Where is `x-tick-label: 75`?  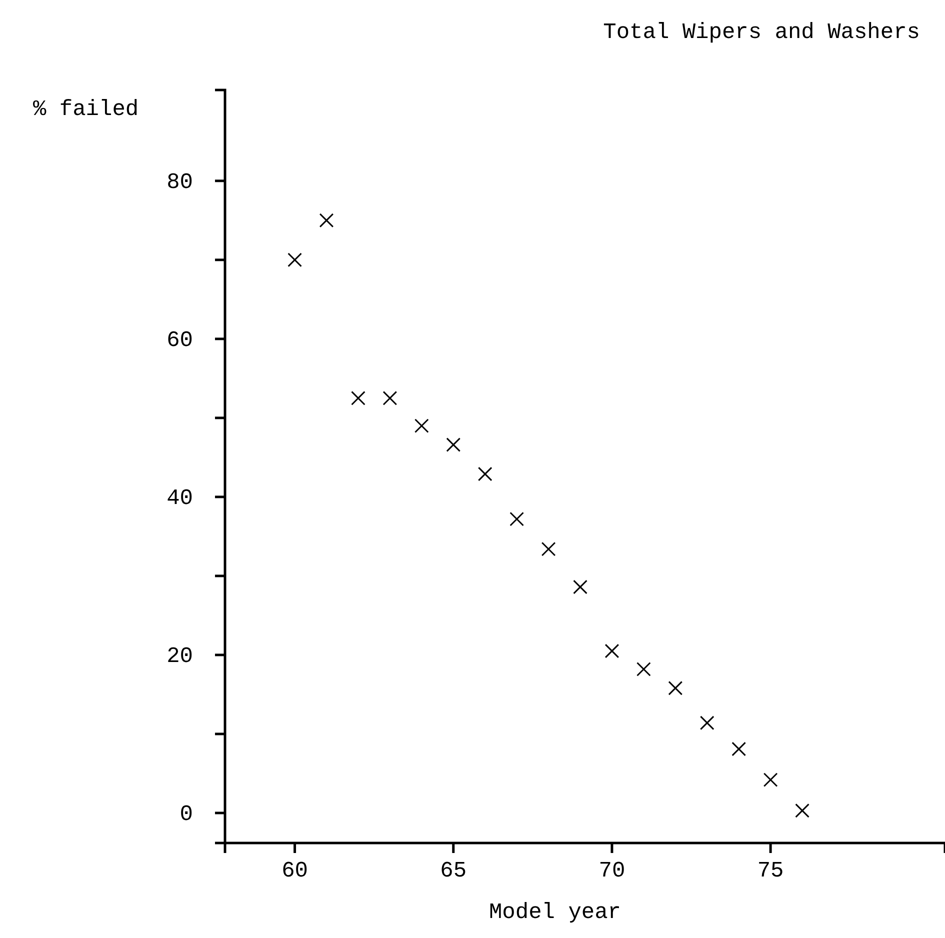 x-tick-label: 75 is located at coordinates (770, 871).